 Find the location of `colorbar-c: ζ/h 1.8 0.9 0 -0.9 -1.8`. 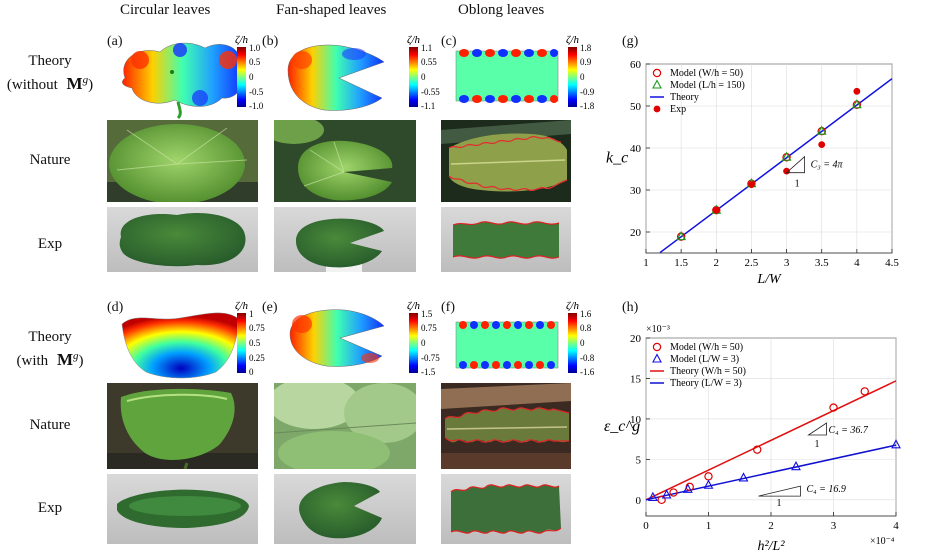

colorbar-c: ζ/h 1.8 0.9 0 -0.9 -1.8 is located at coordinates (580, 72).